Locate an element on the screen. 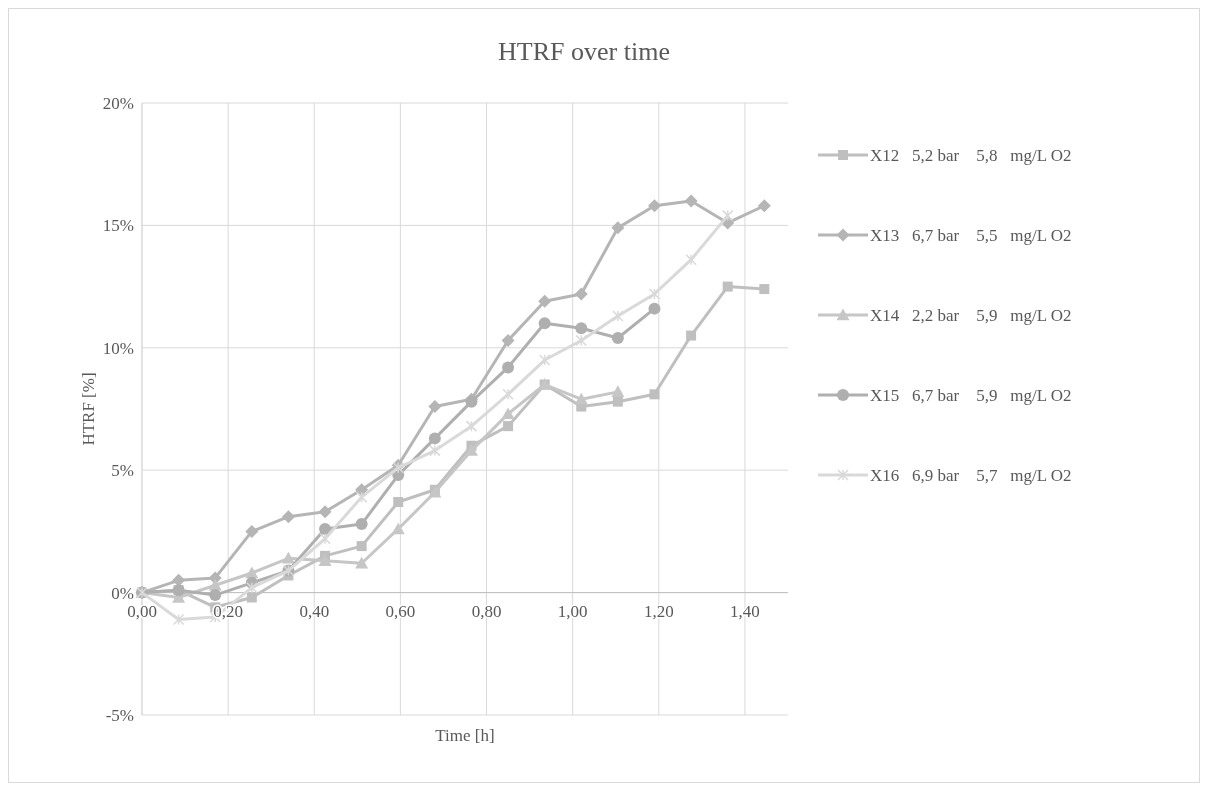  legend-label: X13 6,7 bar 5,5 mg/L O2 is located at coordinates (971, 235).